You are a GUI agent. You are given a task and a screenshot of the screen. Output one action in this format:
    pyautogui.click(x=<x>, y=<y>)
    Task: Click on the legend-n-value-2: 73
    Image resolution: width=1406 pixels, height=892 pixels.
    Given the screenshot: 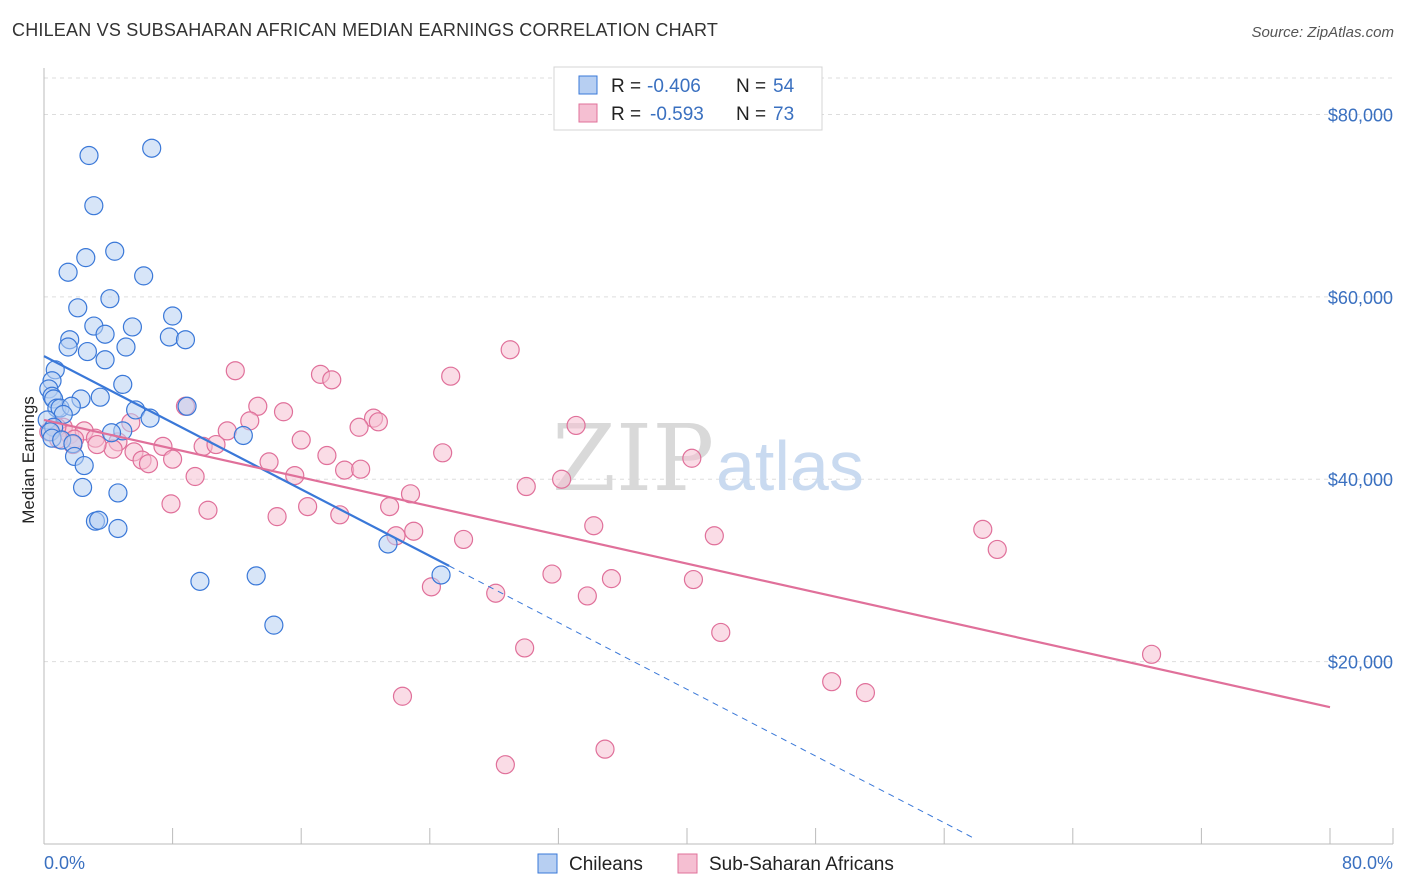 What is the action you would take?
    pyautogui.click(x=783, y=114)
    